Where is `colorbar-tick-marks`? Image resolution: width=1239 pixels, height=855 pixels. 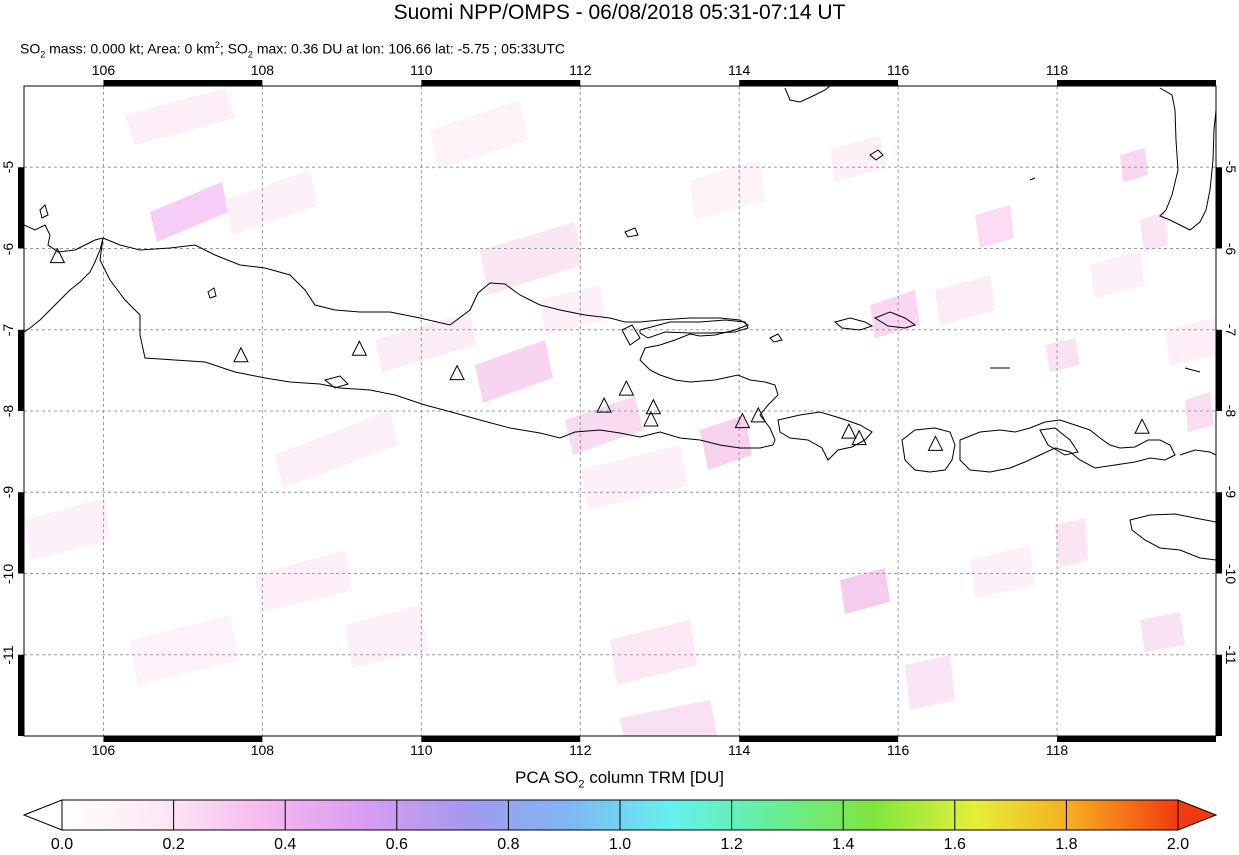 colorbar-tick-marks is located at coordinates (620, 815).